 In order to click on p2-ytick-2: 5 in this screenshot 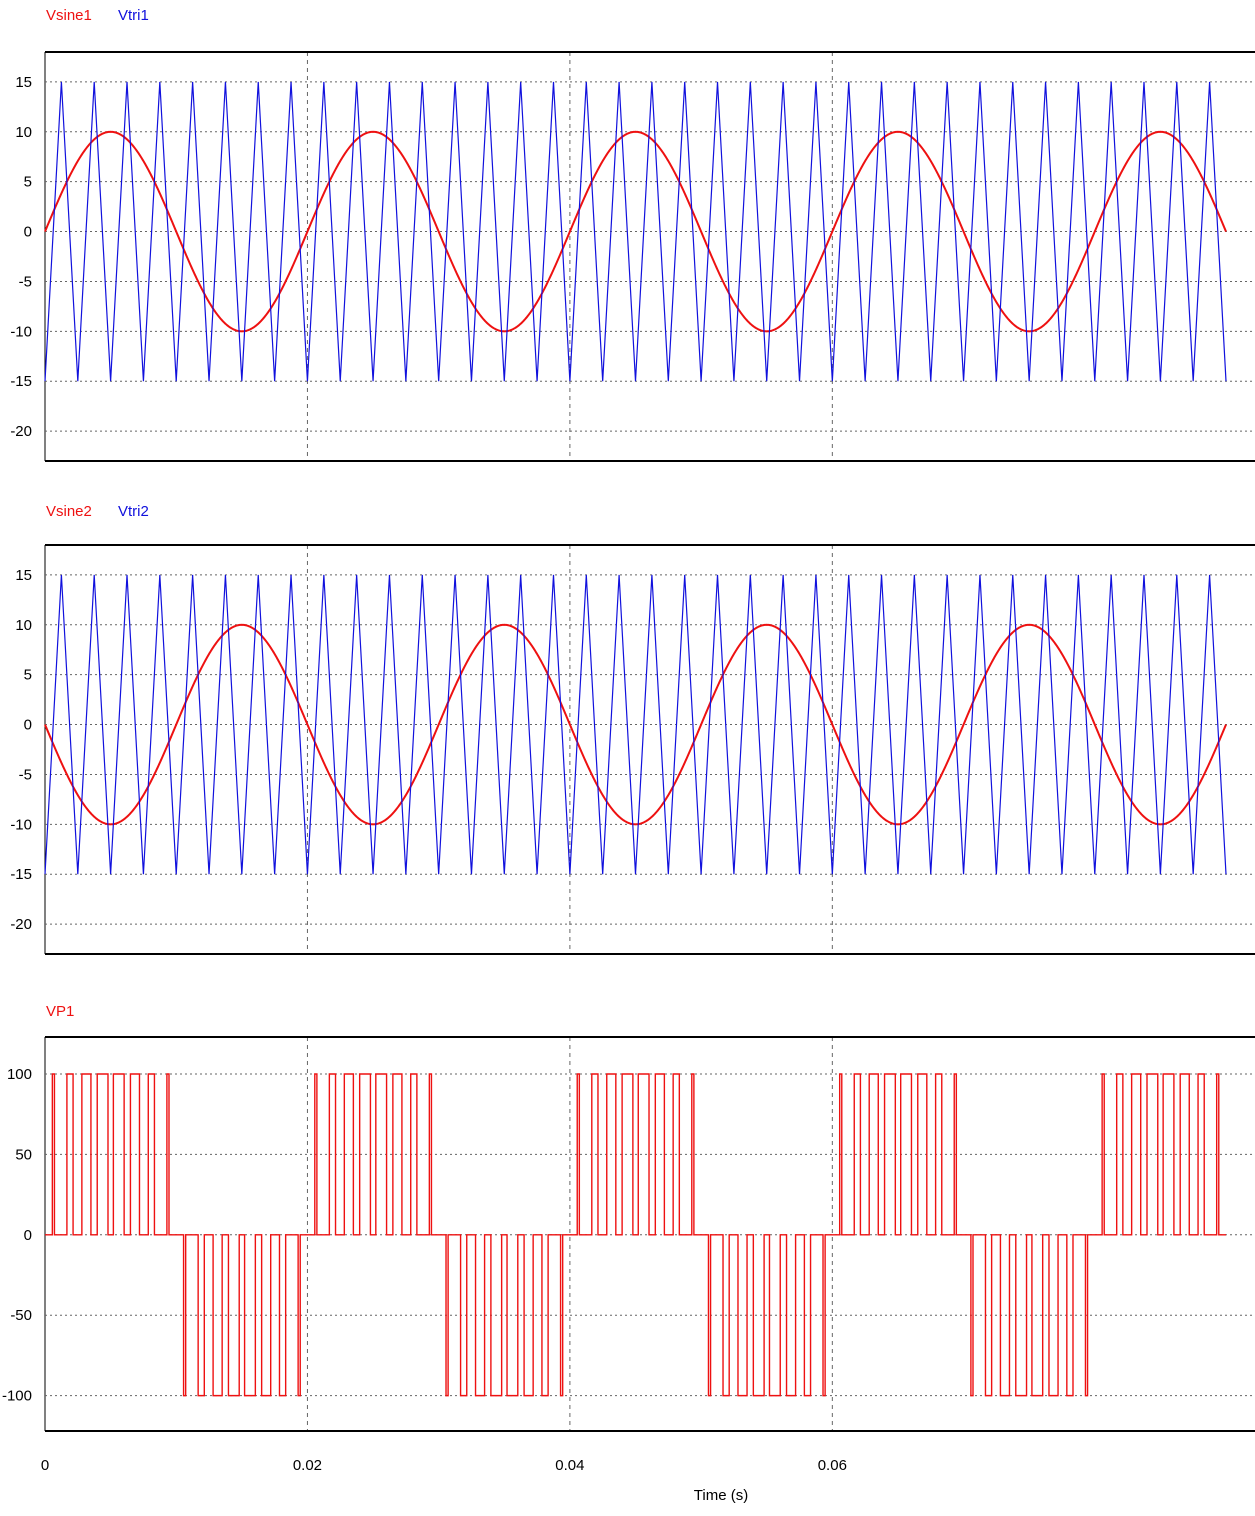, I will do `click(28, 675)`.